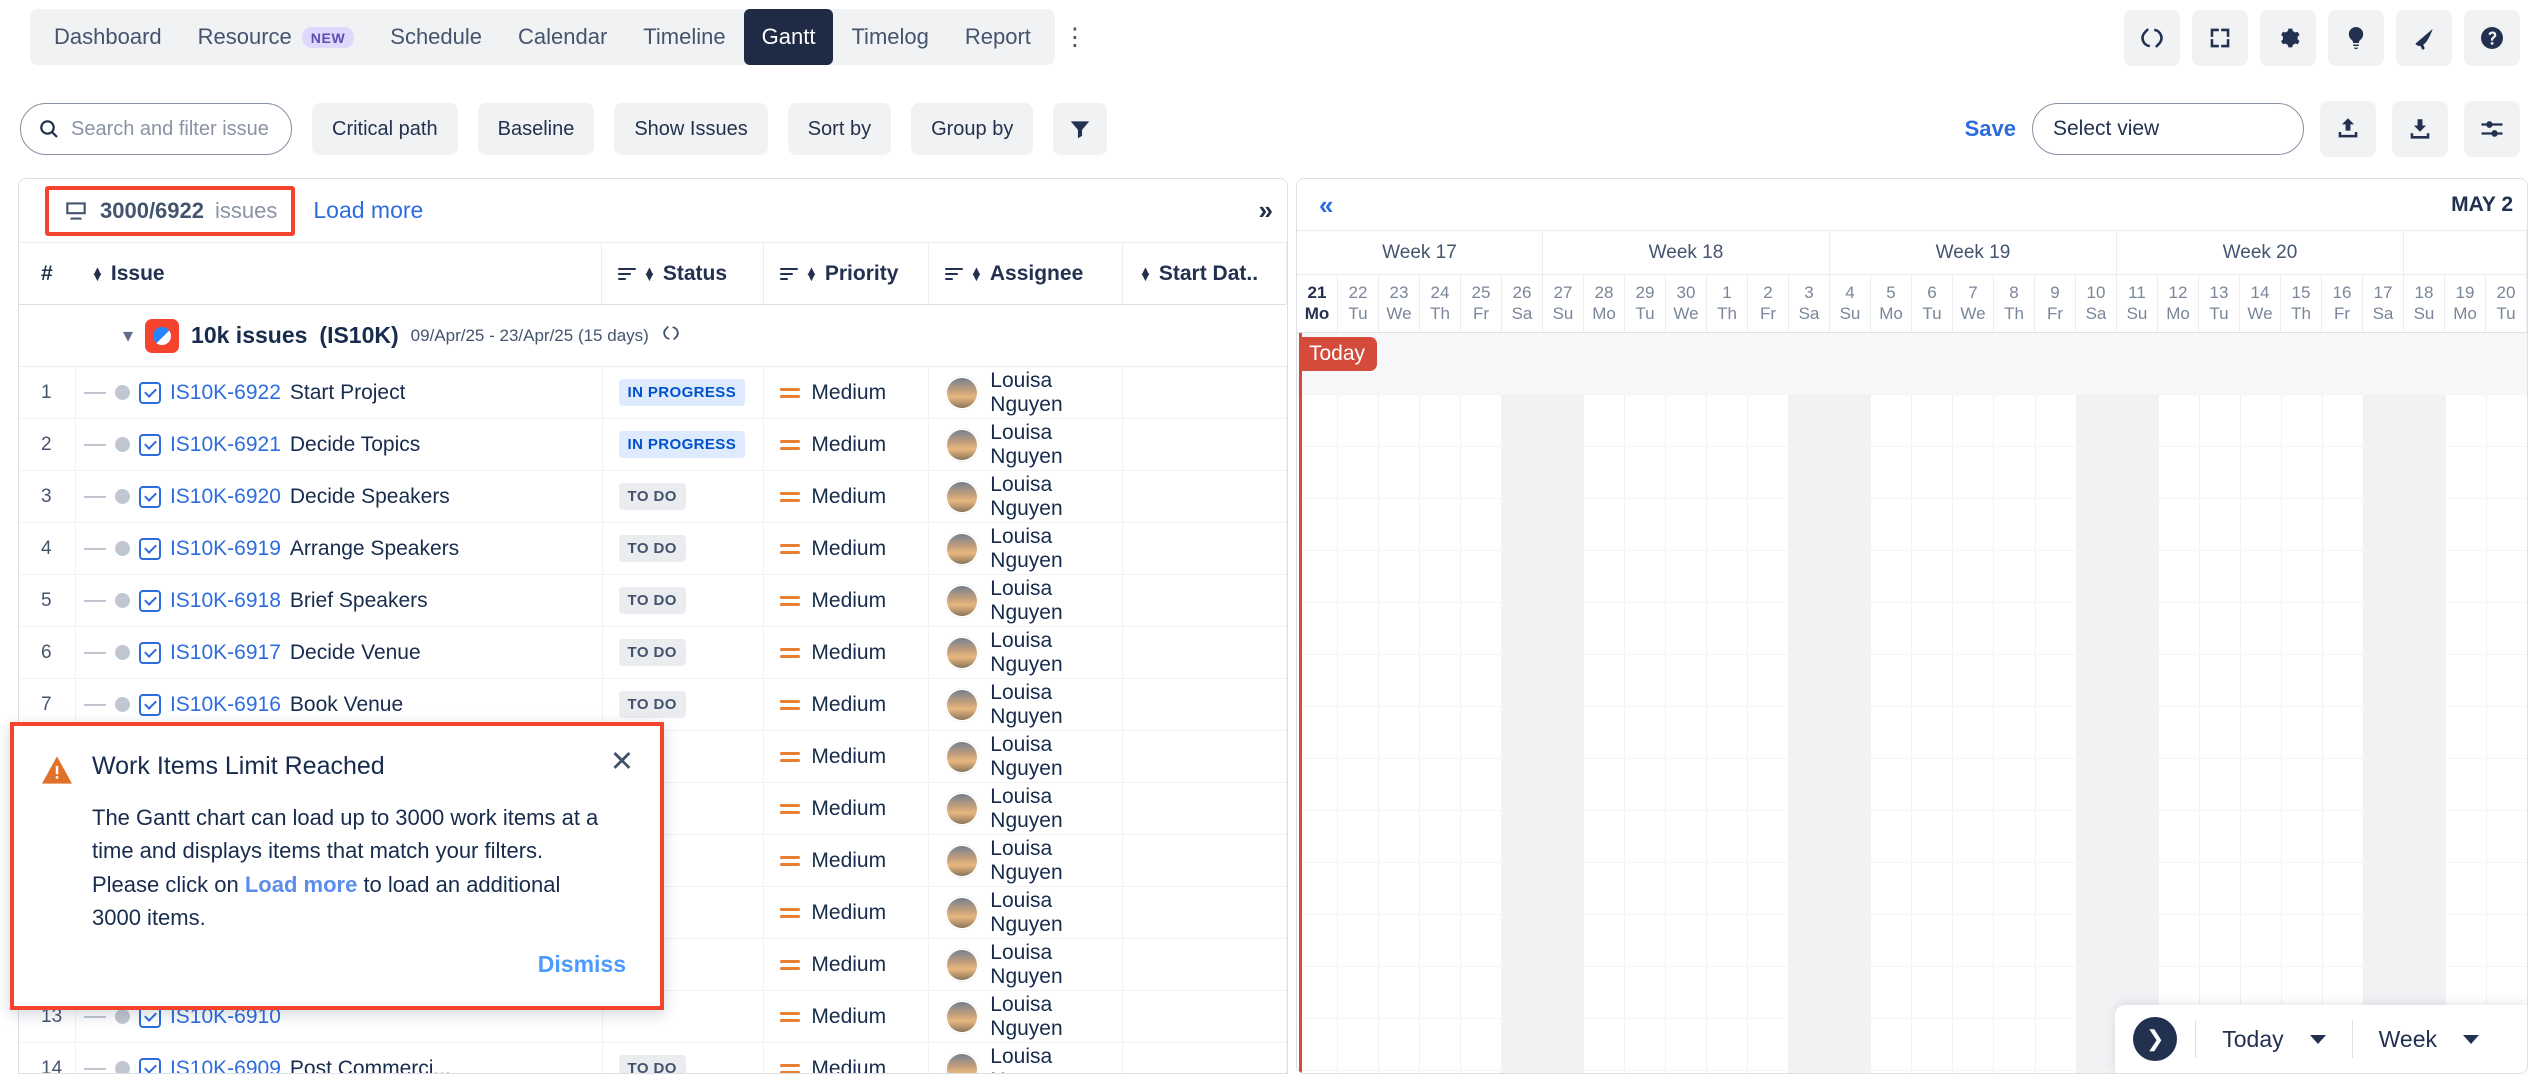 This screenshot has height=1074, width=2544. What do you see at coordinates (562, 37) in the screenshot?
I see `nav-tab-calendar: Calendar` at bounding box center [562, 37].